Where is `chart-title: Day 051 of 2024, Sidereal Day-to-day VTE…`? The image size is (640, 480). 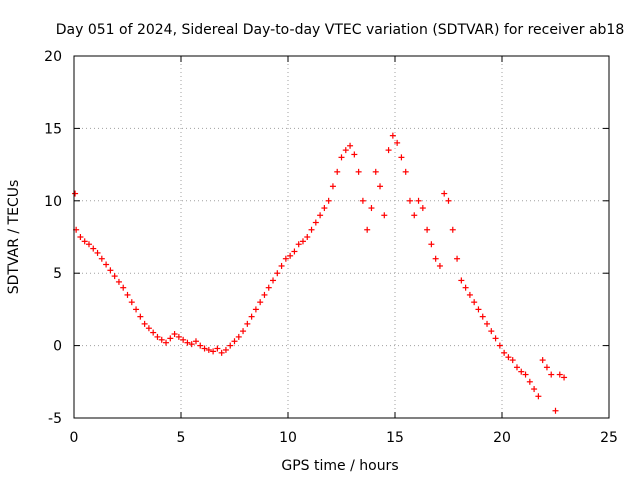 chart-title: Day 051 of 2024, Sidereal Day-to-day VTE… is located at coordinates (340, 30).